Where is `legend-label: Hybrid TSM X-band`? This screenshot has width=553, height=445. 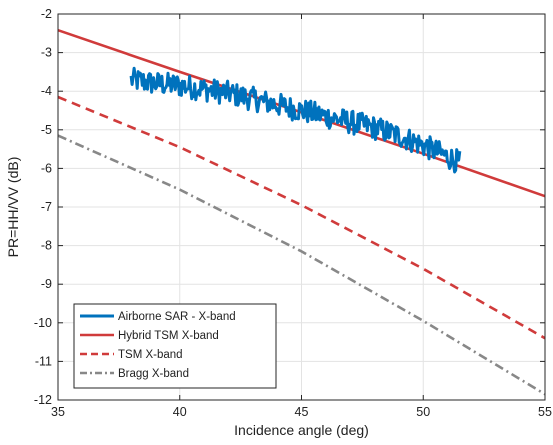 legend-label: Hybrid TSM X-band is located at coordinates (168, 336).